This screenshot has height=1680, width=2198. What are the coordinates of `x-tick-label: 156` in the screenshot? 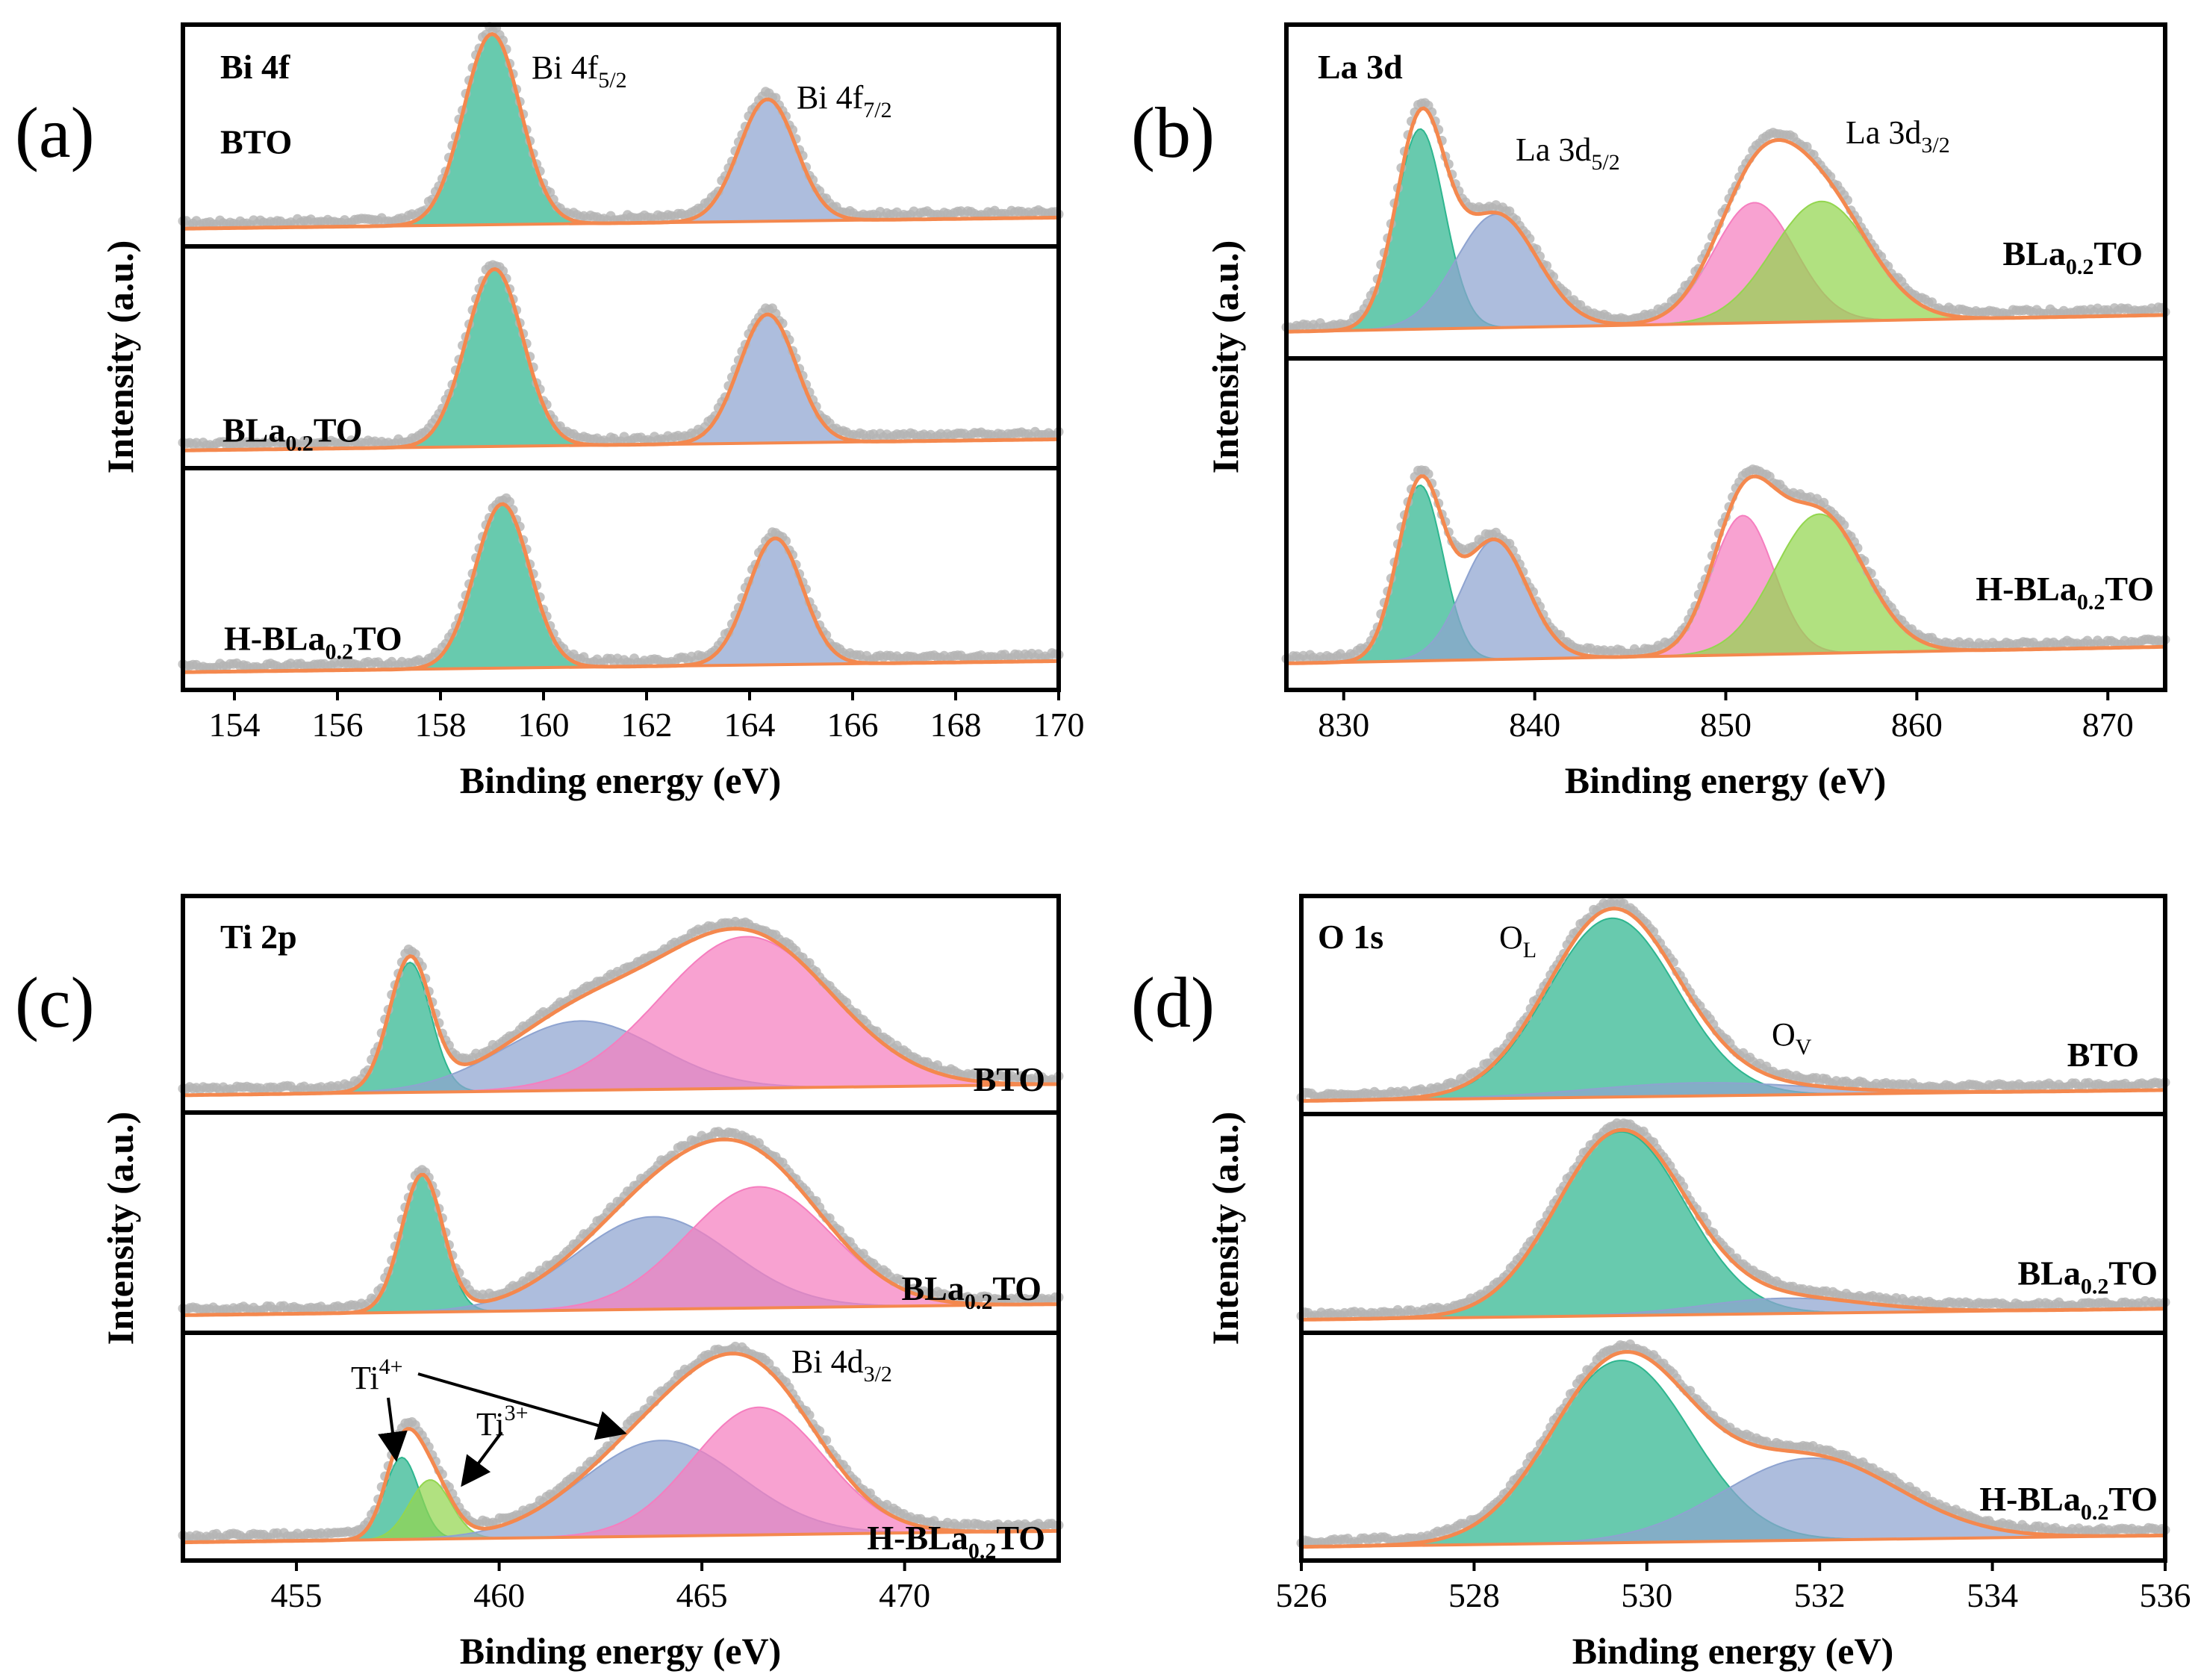 It's located at (338, 725).